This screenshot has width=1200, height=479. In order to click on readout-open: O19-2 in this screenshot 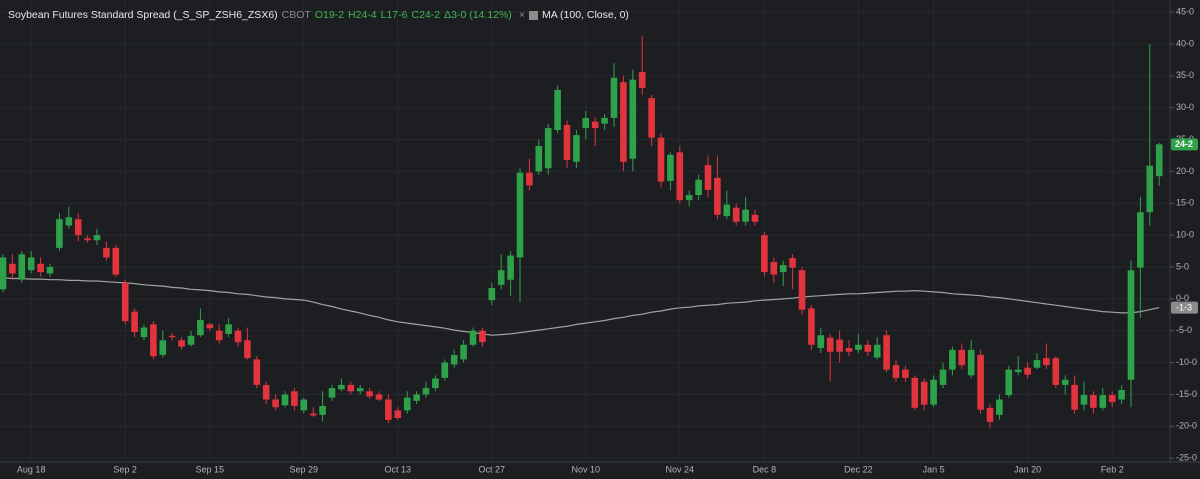, I will do `click(329, 15)`.